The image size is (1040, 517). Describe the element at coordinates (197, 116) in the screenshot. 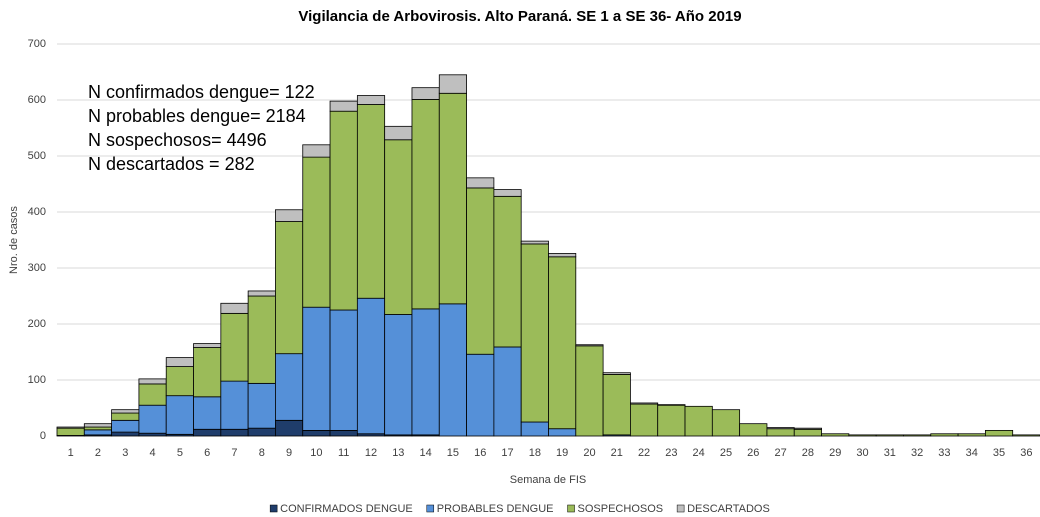

I see `annotation: N probables dengue= 2184` at that location.